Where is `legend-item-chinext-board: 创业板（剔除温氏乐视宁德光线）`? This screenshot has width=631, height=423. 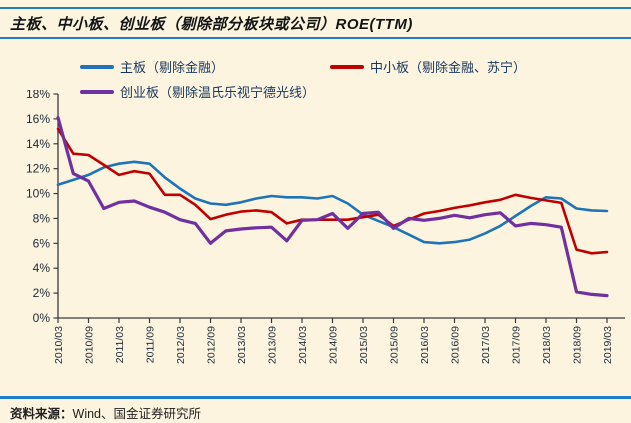 legend-item-chinext-board: 创业板（剔除温氏乐视宁德光线） is located at coordinates (205, 91).